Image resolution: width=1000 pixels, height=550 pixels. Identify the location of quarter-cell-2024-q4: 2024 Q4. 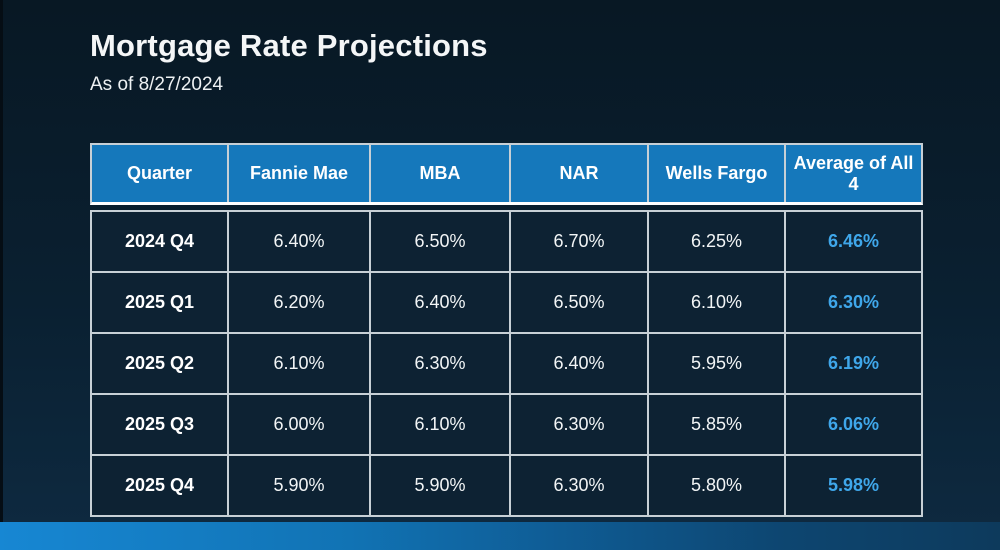
(159, 241).